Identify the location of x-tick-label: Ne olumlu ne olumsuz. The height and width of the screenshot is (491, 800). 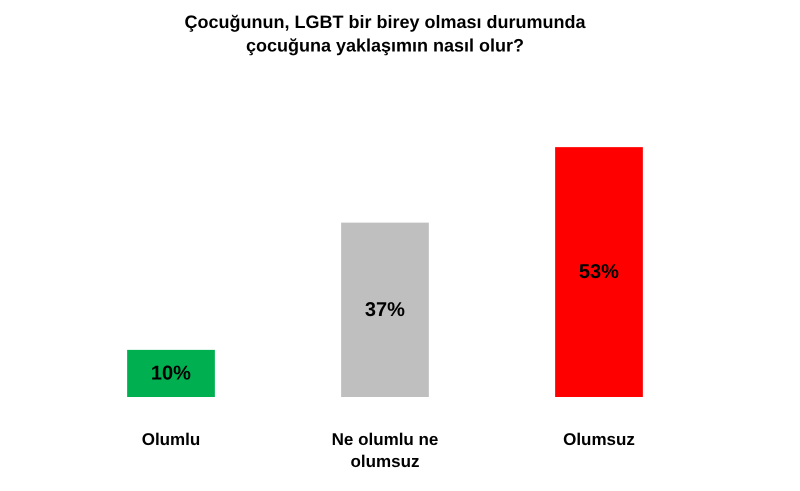
(385, 451).